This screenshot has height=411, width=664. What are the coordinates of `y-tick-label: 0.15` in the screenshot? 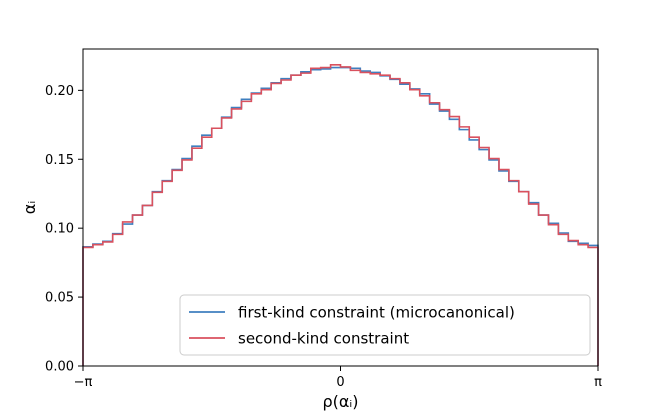 It's located at (59, 160).